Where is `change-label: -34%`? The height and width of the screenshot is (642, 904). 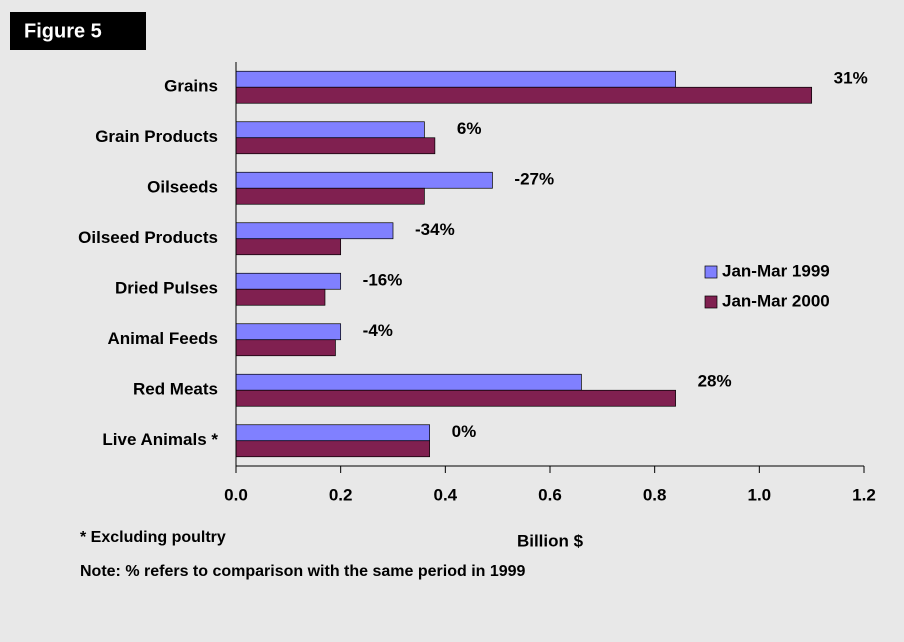
change-label: -34% is located at coordinates (435, 229).